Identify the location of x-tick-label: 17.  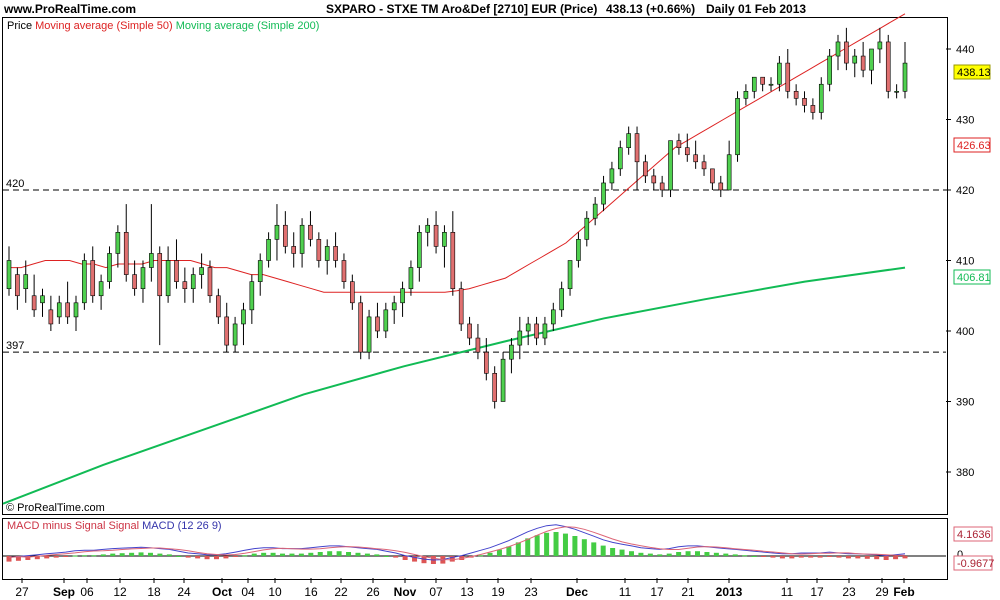
(817, 592).